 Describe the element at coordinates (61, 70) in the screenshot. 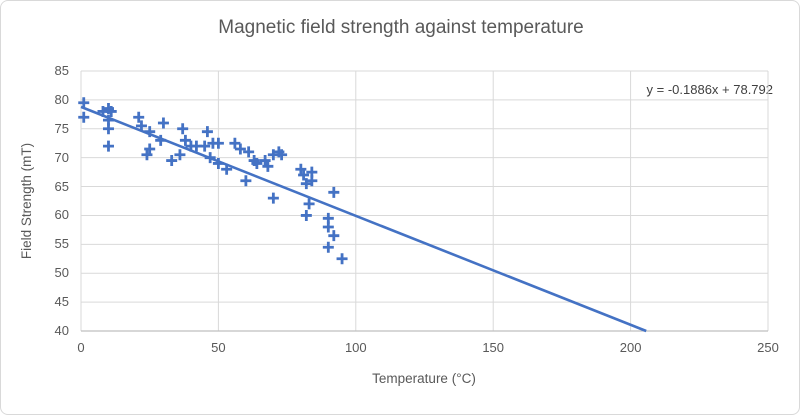

I see `y-tick-label: 85` at that location.